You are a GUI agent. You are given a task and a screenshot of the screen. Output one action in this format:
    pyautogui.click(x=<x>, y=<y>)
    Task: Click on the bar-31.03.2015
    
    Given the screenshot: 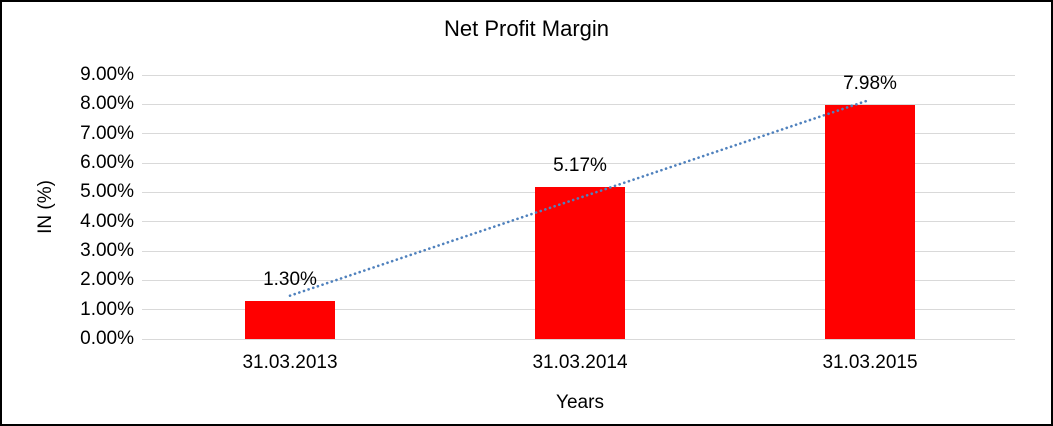 What is the action you would take?
    pyautogui.click(x=870, y=221)
    